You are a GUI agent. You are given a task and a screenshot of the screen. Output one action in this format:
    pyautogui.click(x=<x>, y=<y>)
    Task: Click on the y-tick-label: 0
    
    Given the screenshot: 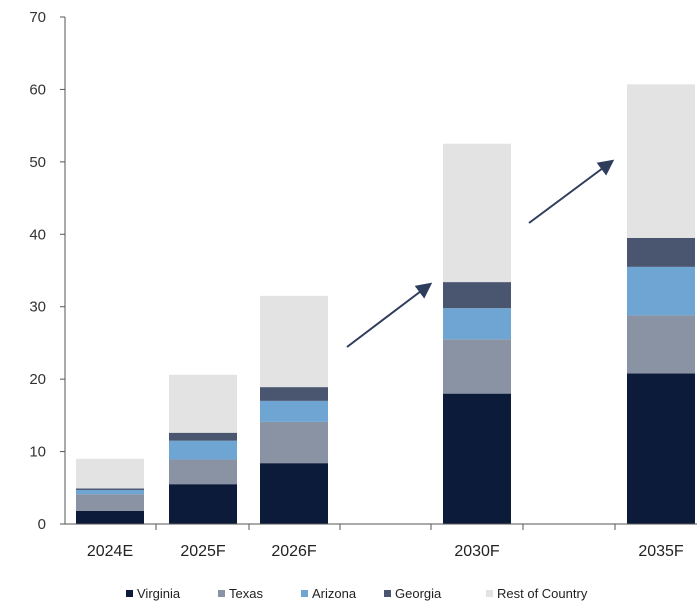 What is the action you would take?
    pyautogui.click(x=42, y=524)
    